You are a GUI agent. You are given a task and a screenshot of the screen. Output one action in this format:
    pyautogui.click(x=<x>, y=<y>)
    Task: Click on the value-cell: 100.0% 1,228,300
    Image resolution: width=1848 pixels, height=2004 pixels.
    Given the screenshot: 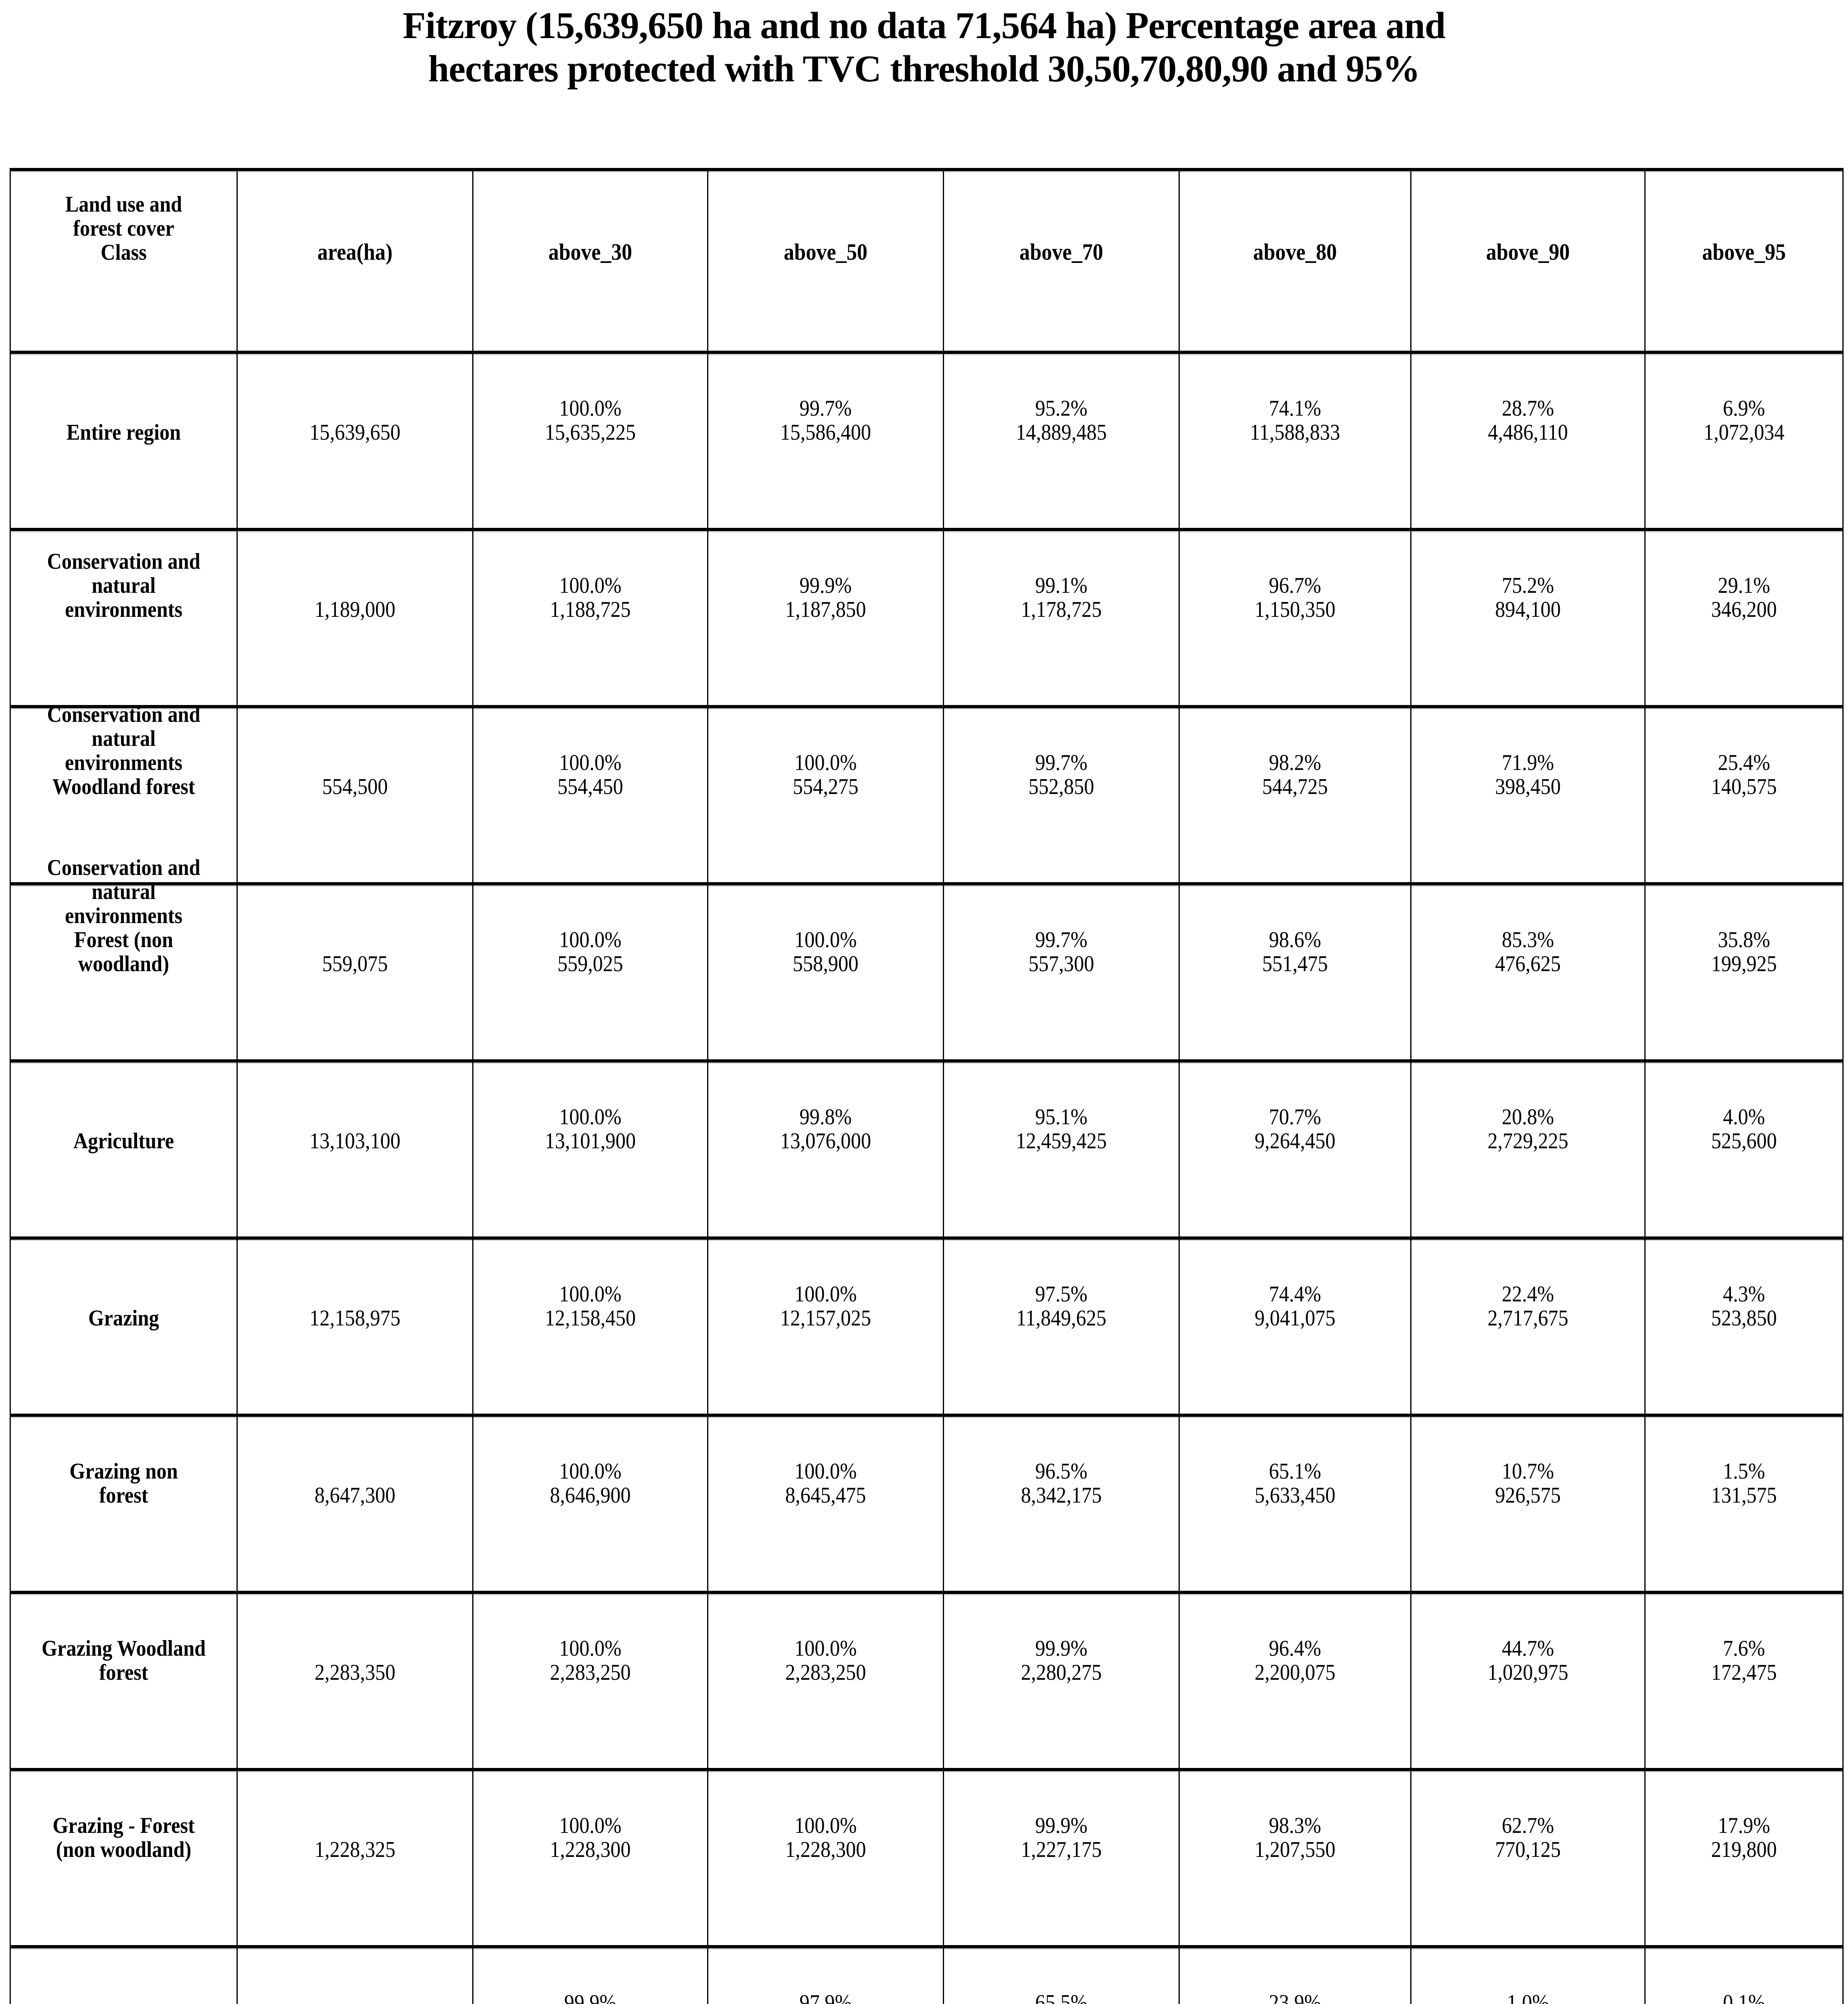 What is the action you would take?
    pyautogui.click(x=590, y=1858)
    